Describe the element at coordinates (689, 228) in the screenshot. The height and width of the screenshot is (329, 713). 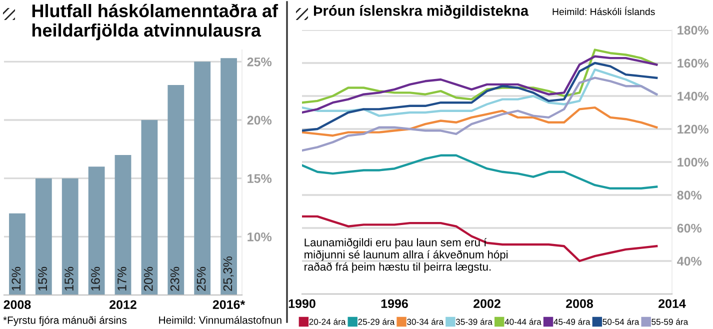
I see `y-tick-label: 60%` at that location.